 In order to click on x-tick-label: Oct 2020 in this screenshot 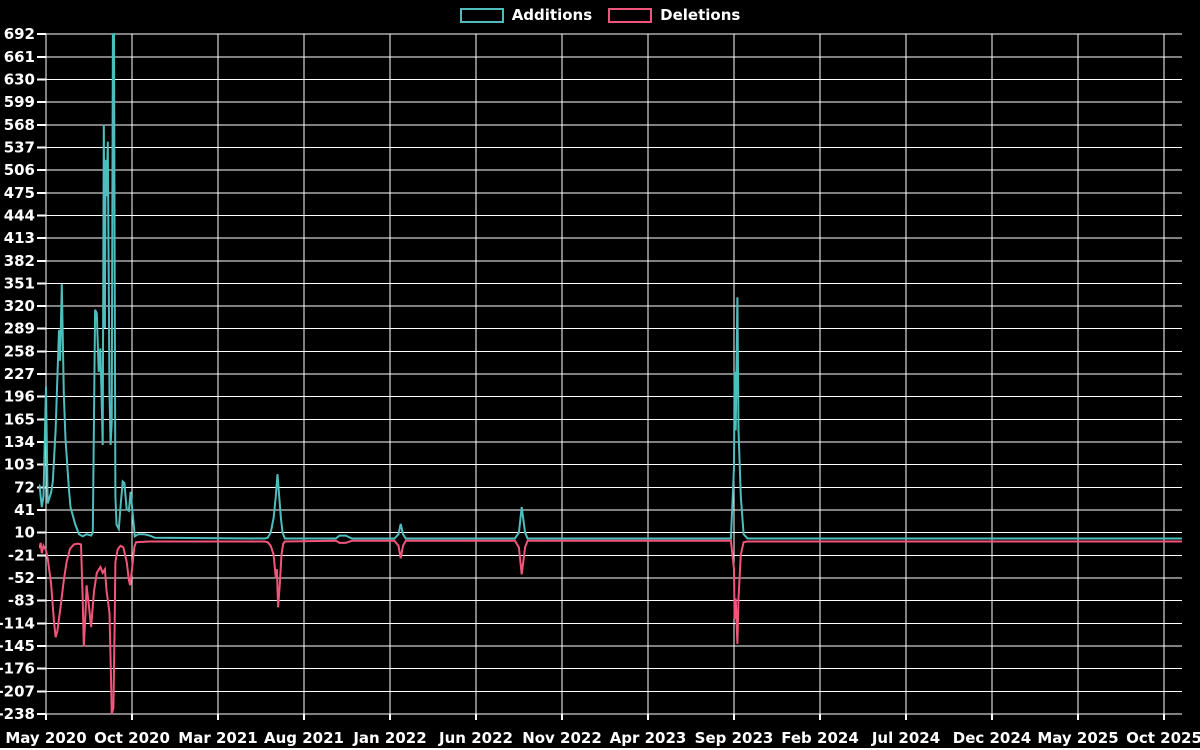, I will do `click(132, 738)`.